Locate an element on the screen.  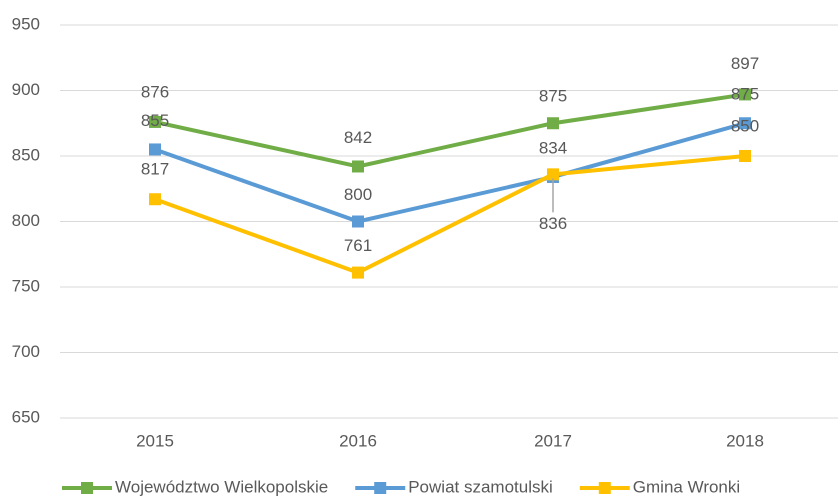
data-label: 876 is located at coordinates (155, 91).